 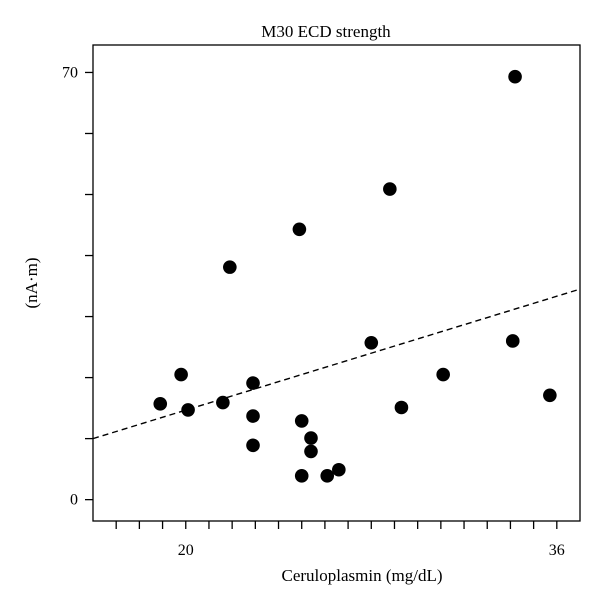 I want to click on y-axis-ticks: 0 70, so click(x=77, y=286).